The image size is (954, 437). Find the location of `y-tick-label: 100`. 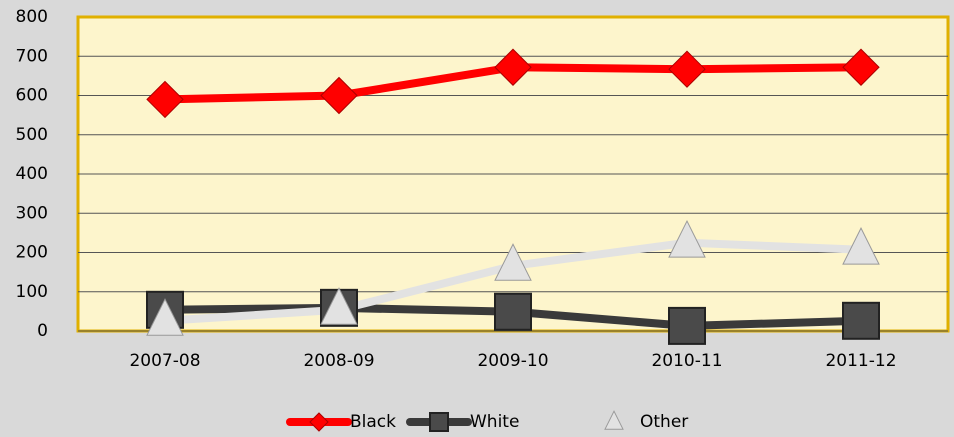

y-tick-label: 100 is located at coordinates (32, 292).